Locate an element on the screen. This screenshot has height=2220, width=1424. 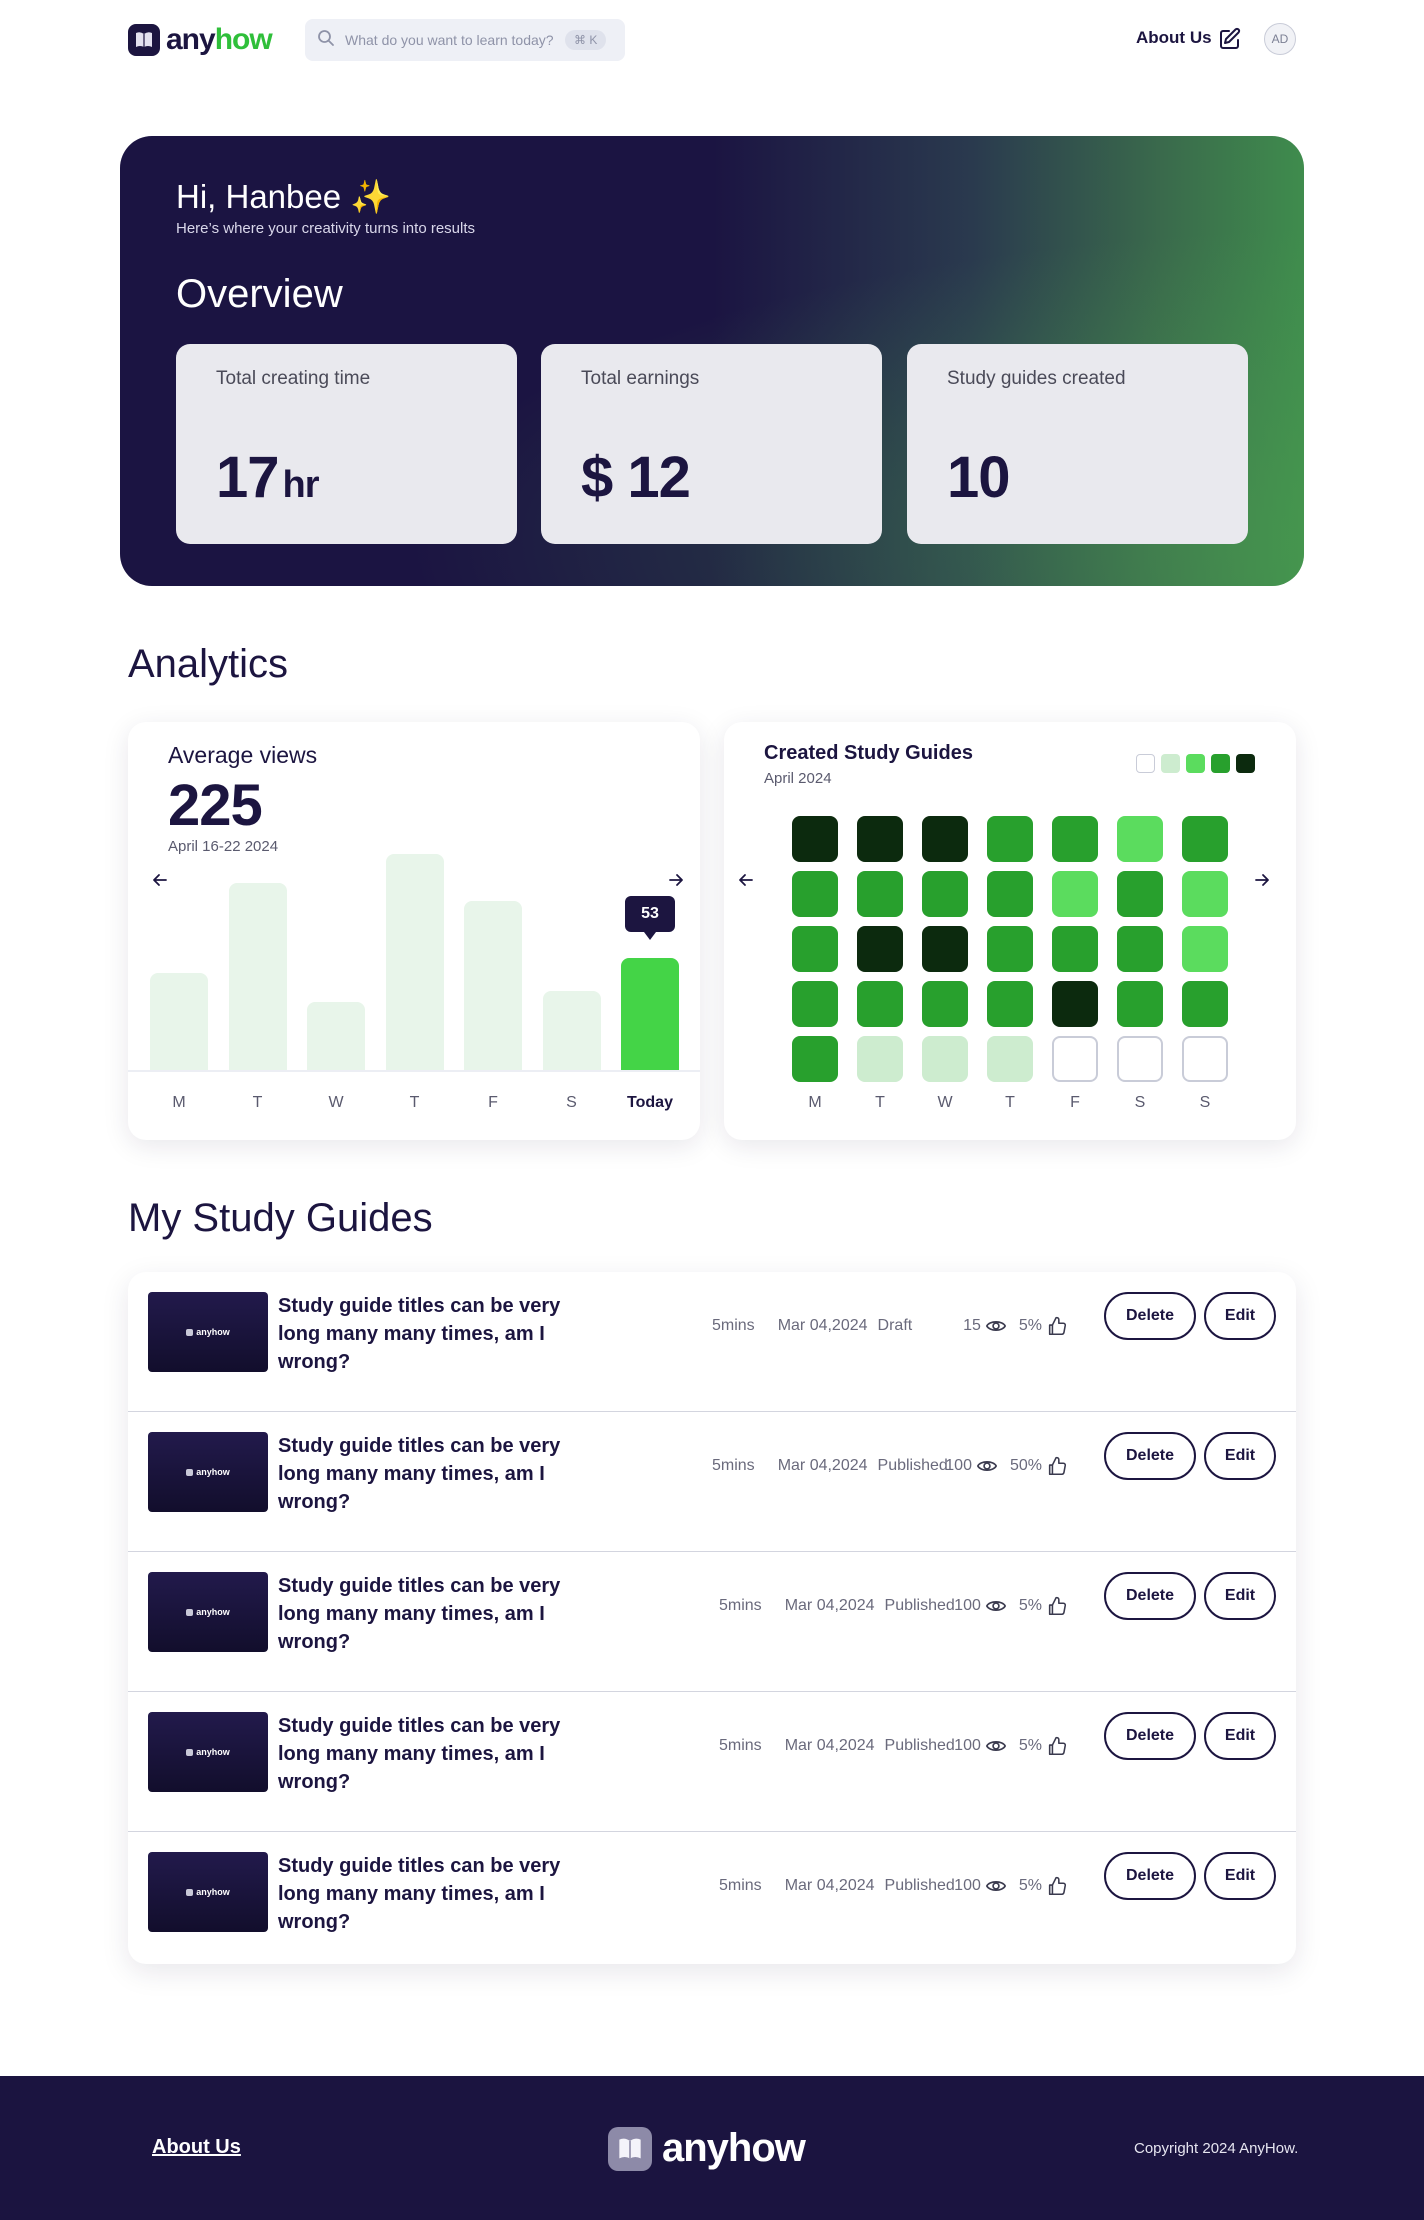
guide-status: Published is located at coordinates (912, 1465).